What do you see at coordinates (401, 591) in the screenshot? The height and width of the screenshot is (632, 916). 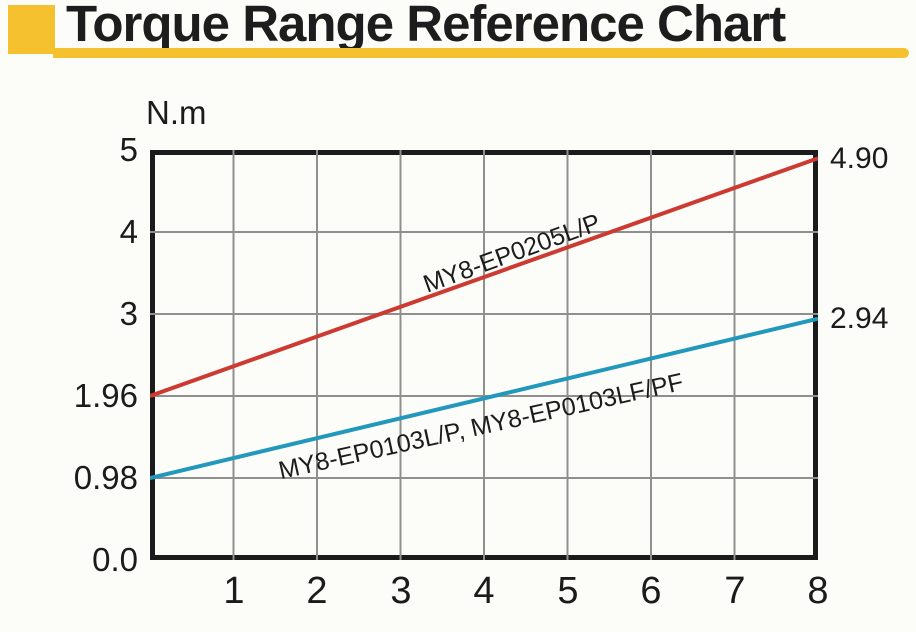 I see `x-tick-label: 3` at bounding box center [401, 591].